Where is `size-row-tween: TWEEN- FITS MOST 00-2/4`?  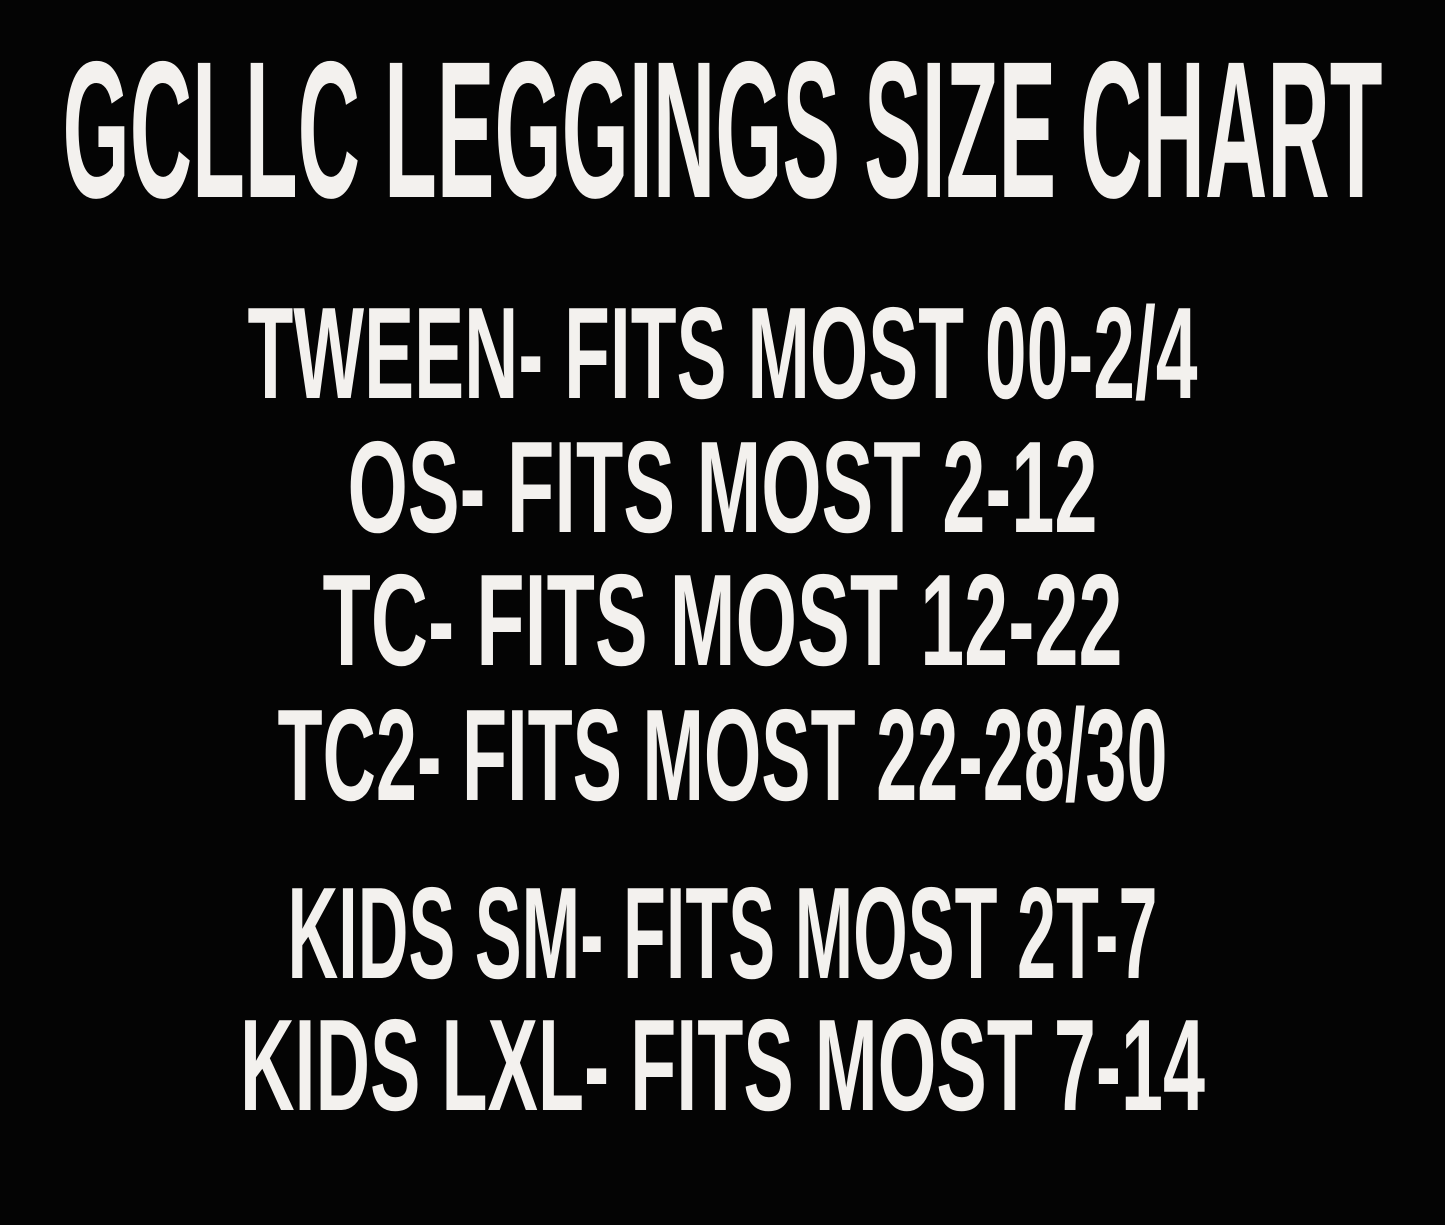 size-row-tween: TWEEN- FITS MOST 00-2/4 is located at coordinates (723, 353).